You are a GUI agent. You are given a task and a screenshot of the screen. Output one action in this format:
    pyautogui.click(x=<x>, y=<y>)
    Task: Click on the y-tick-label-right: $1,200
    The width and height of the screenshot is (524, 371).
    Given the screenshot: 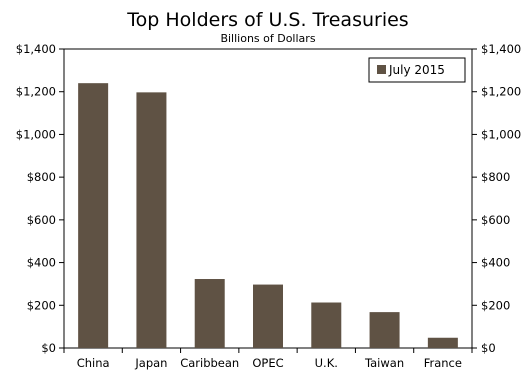 What is the action you would take?
    pyautogui.click(x=501, y=92)
    